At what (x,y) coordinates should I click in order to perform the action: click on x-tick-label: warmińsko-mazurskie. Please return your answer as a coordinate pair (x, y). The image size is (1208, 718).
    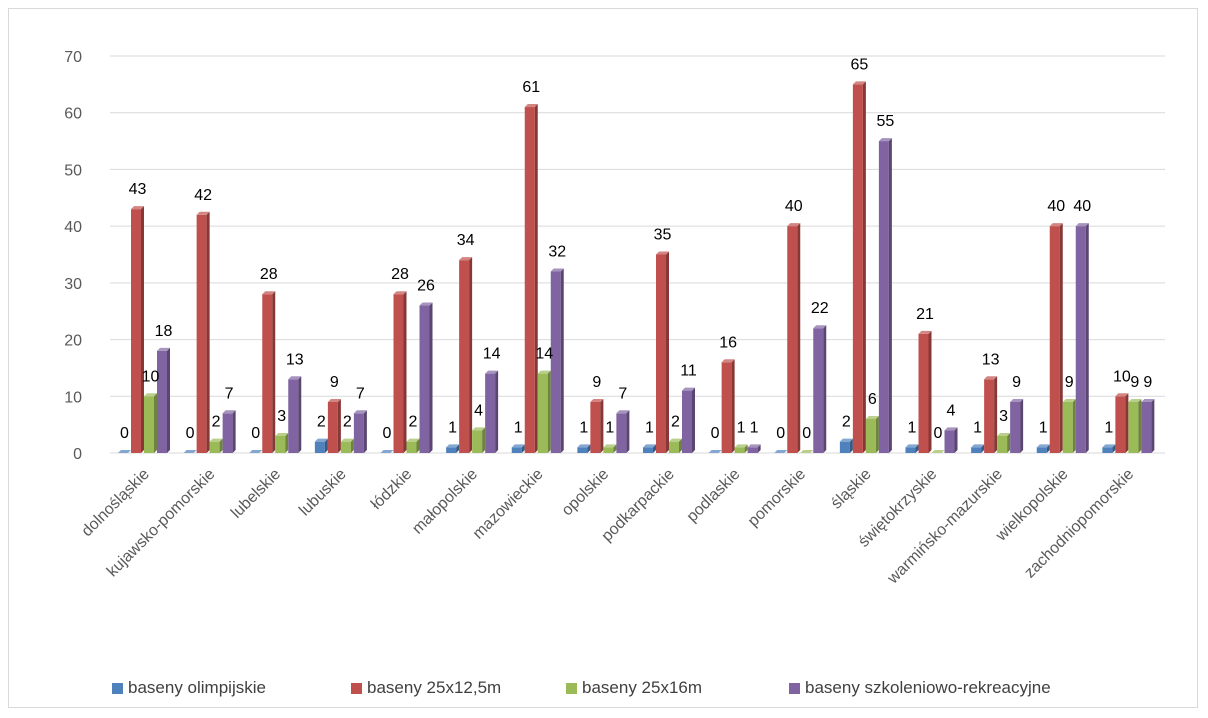
    Looking at the image, I should click on (945, 527).